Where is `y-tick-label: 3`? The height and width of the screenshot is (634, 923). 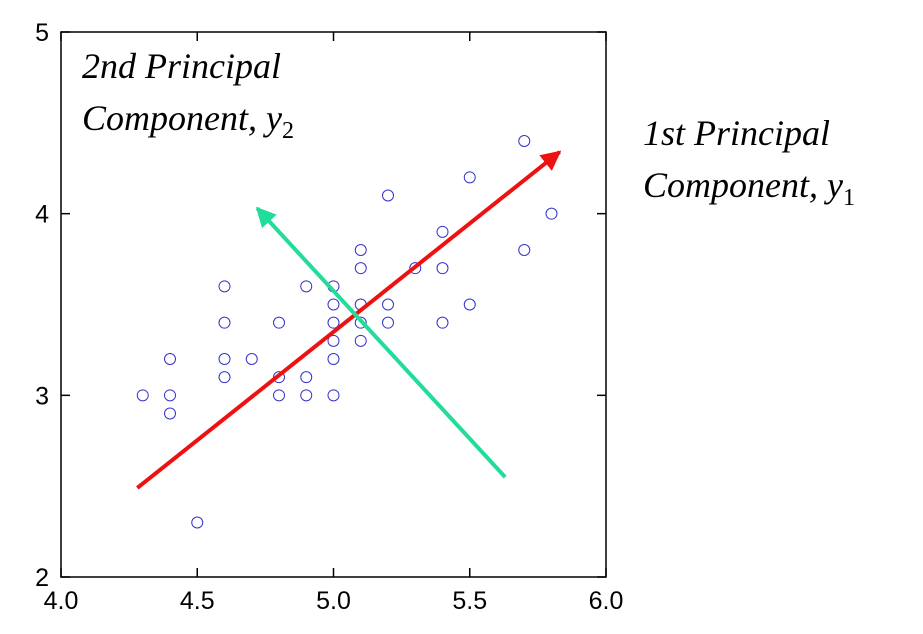 y-tick-label: 3 is located at coordinates (42, 396).